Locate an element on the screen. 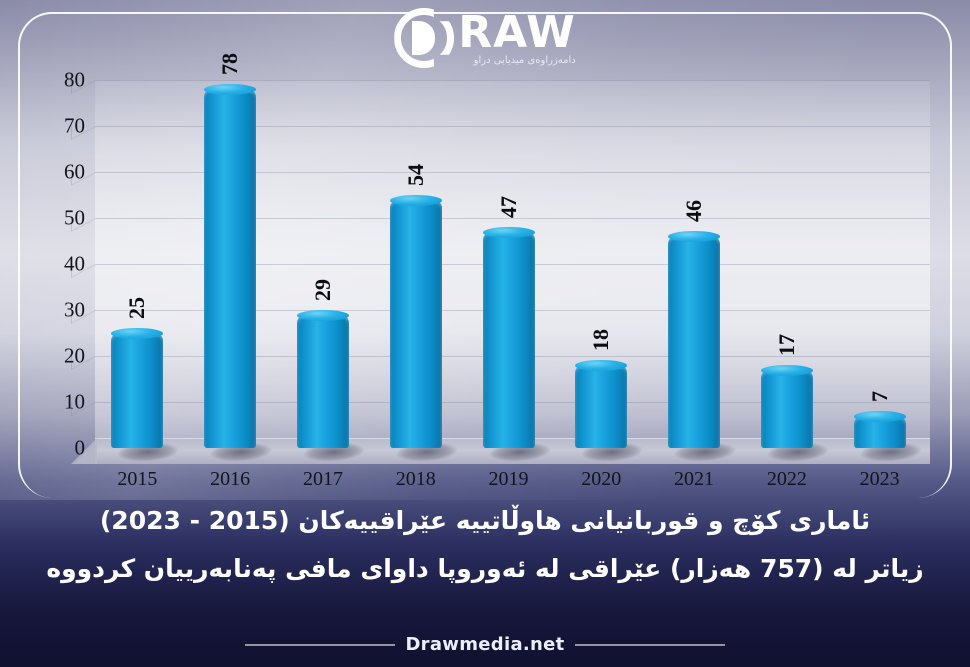 The height and width of the screenshot is (667, 970). brand-subtitle: دامەزراوەی میدیایی دراو is located at coordinates (524, 60).